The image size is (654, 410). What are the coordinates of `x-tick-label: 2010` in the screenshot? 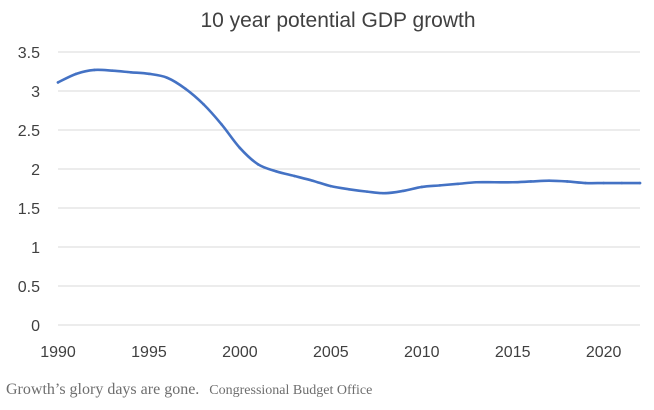 It's located at (422, 352).